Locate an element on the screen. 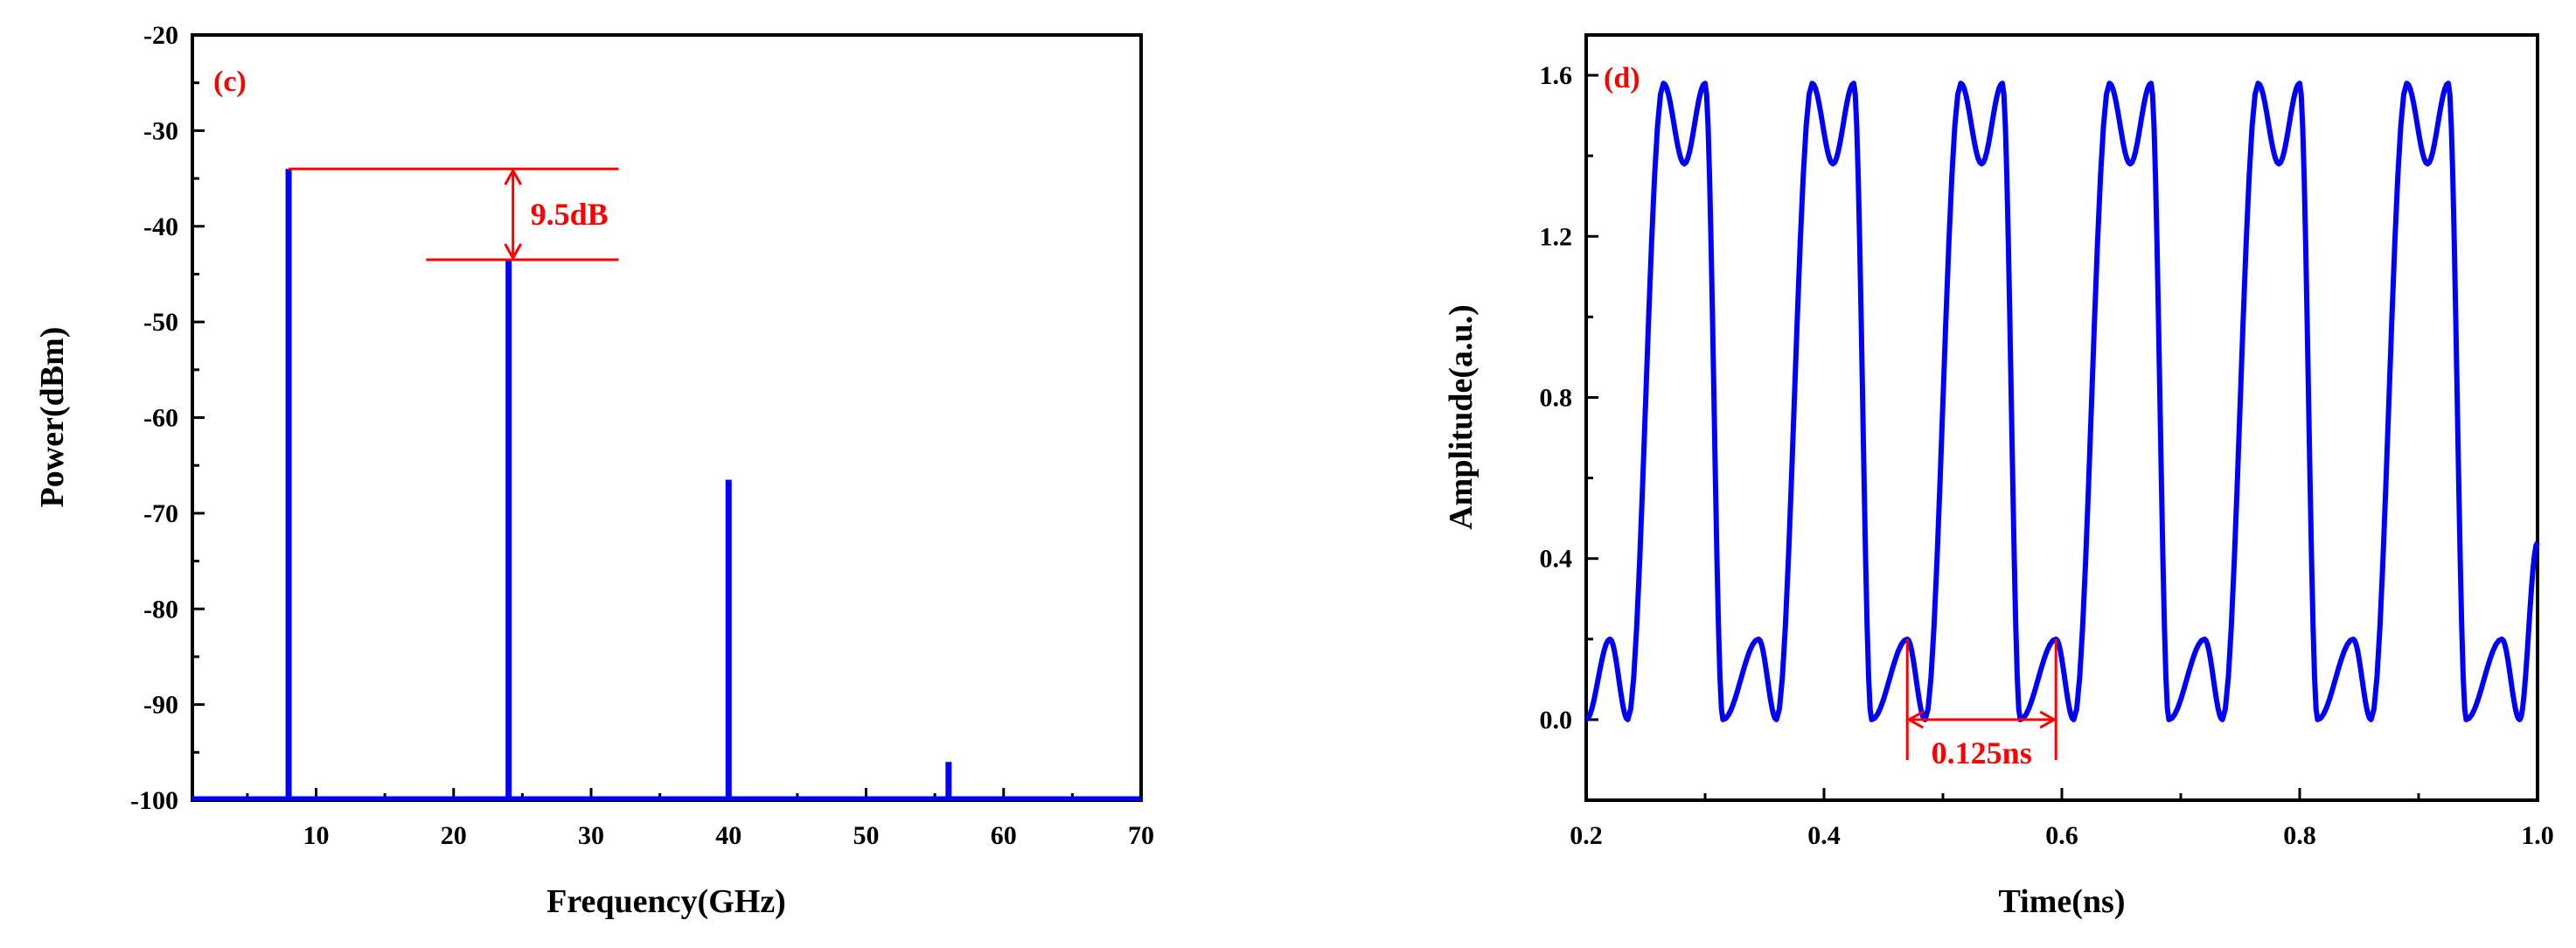  chart-c-xtick-label: 30 is located at coordinates (591, 835).